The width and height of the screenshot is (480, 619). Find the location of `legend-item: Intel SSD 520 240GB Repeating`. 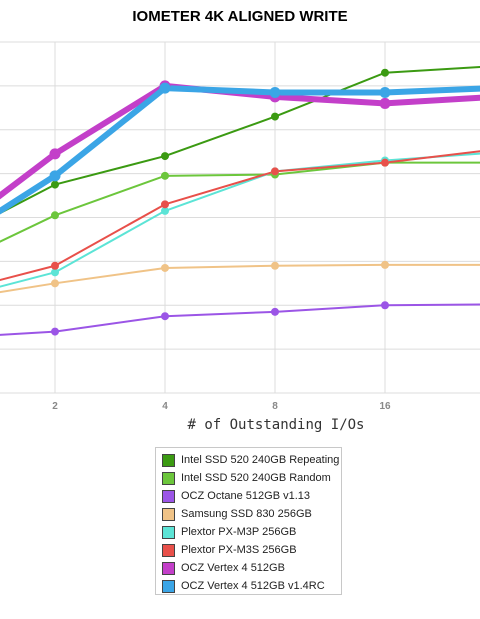

legend-item: Intel SSD 520 240GB Repeating is located at coordinates (248, 460).